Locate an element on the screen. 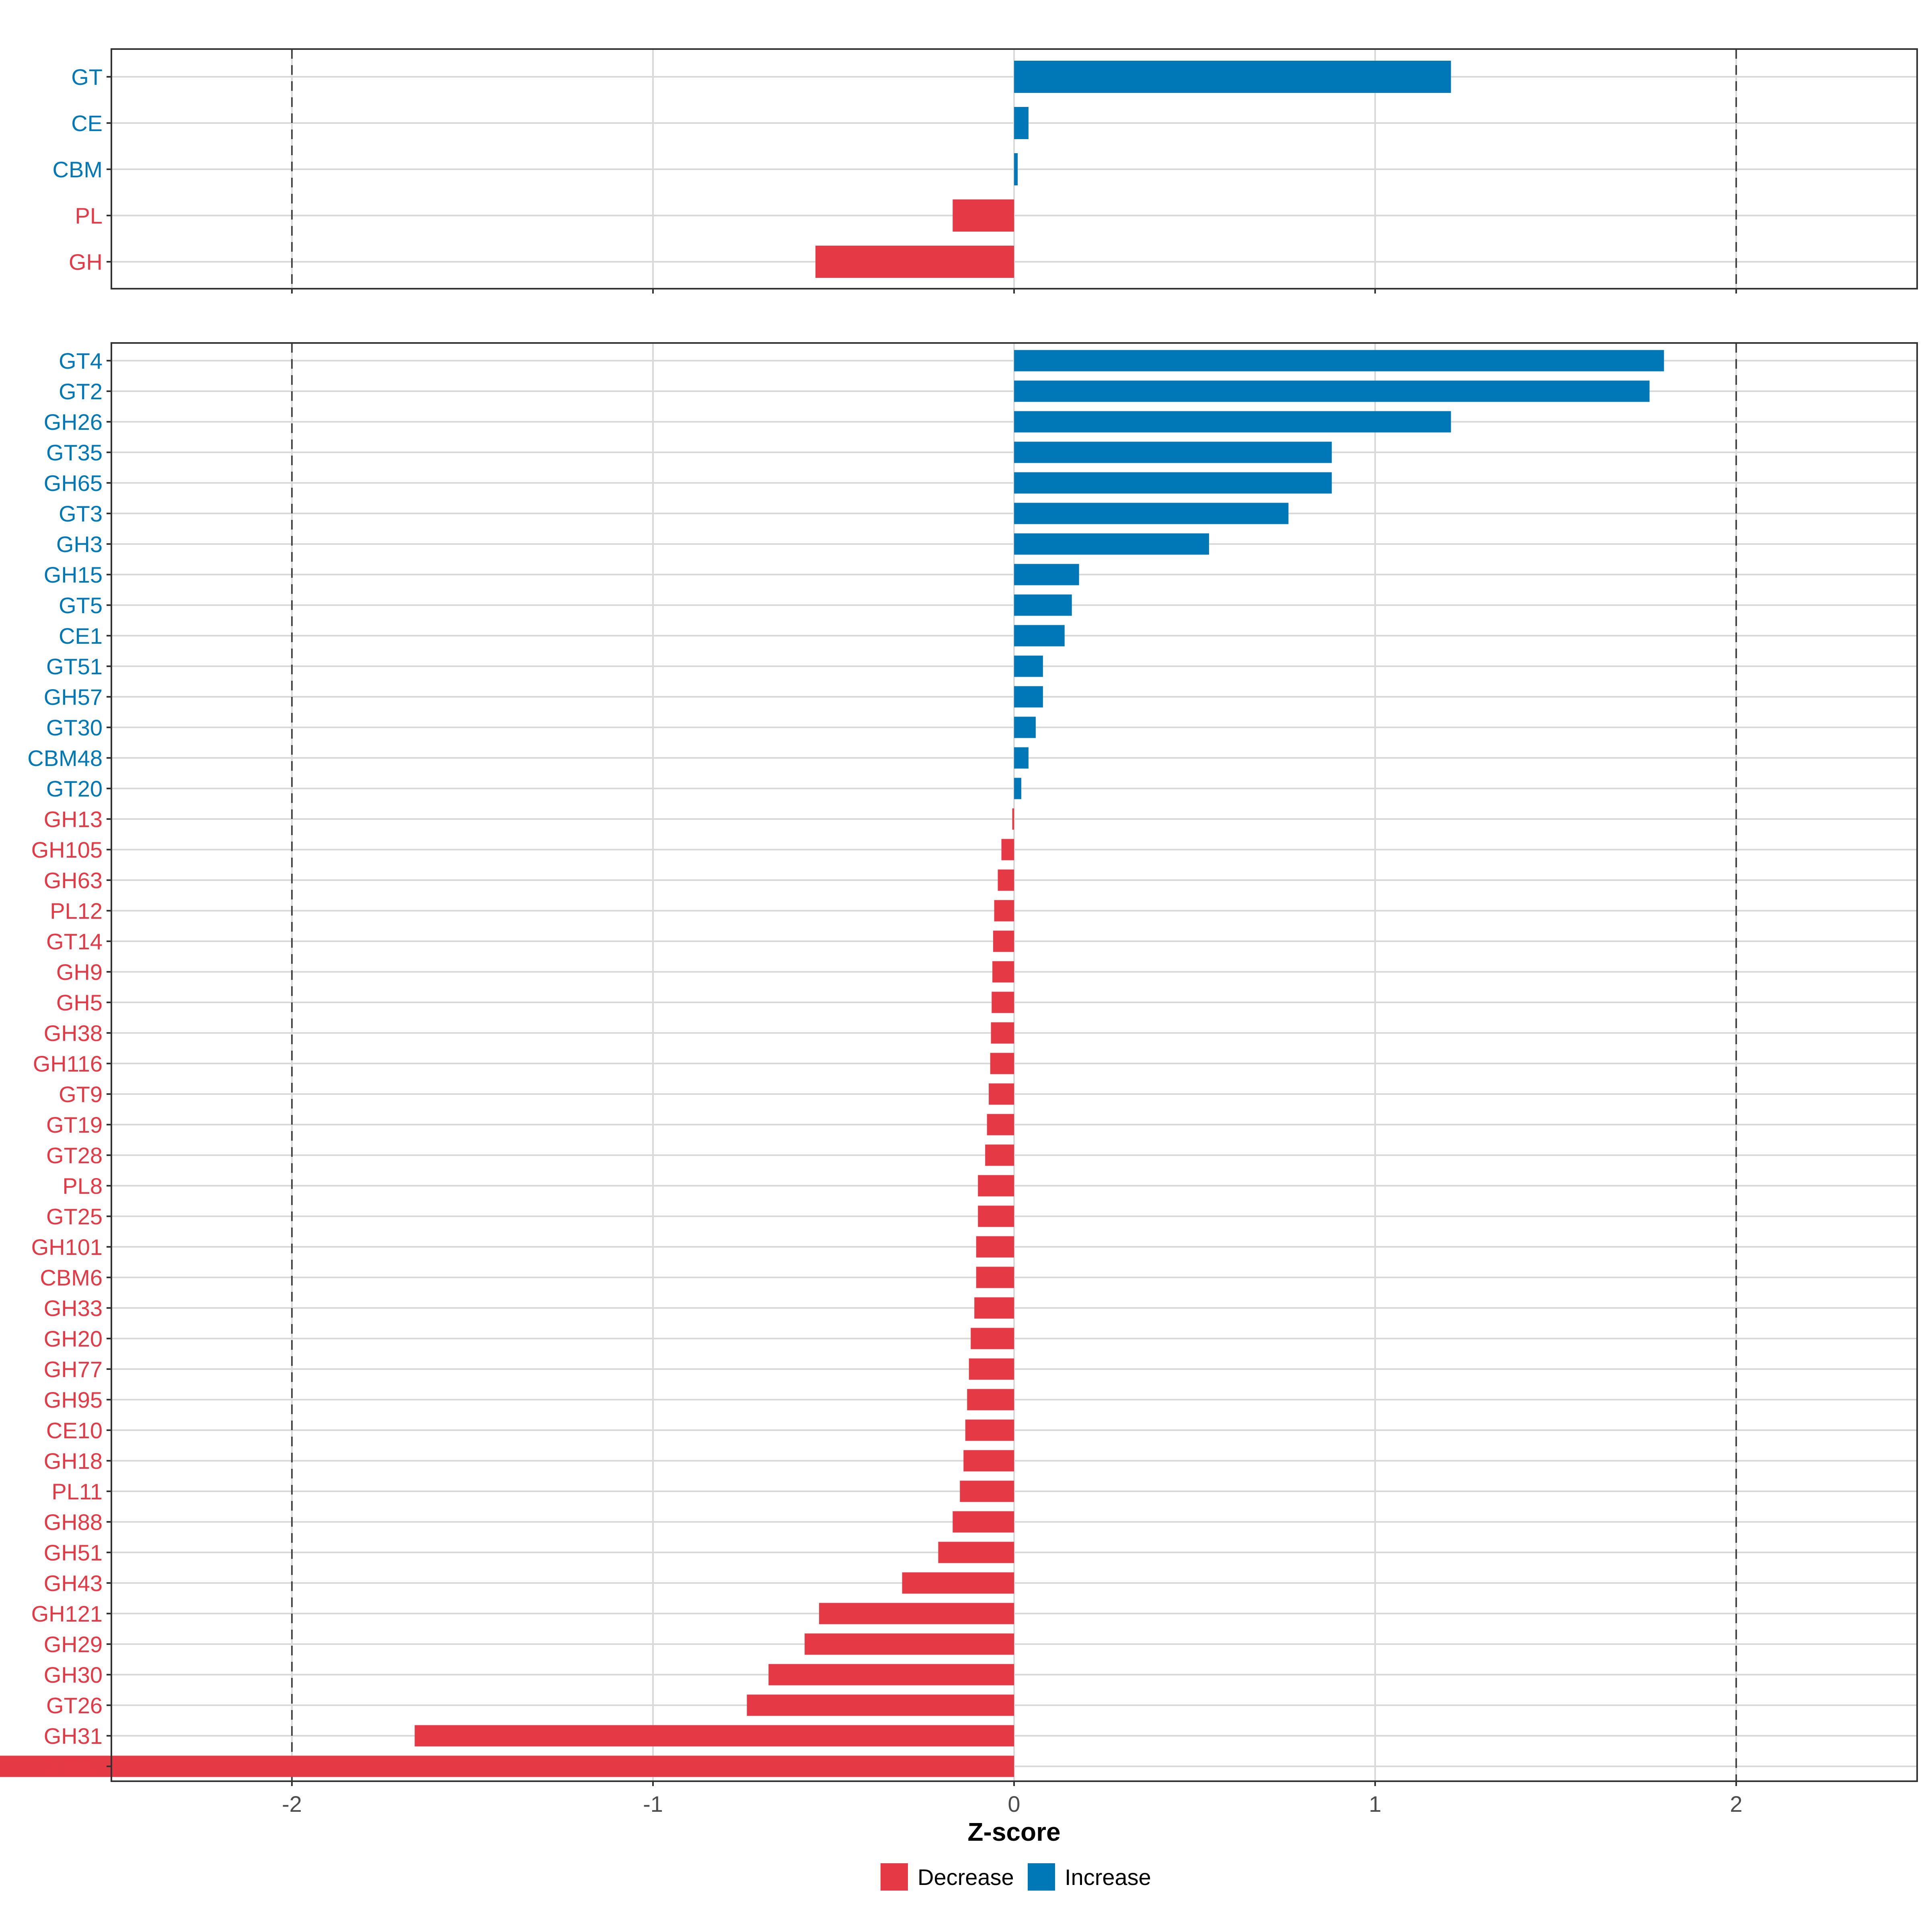 The width and height of the screenshot is (1930, 1932). bar-GH5 is located at coordinates (1003, 1002).